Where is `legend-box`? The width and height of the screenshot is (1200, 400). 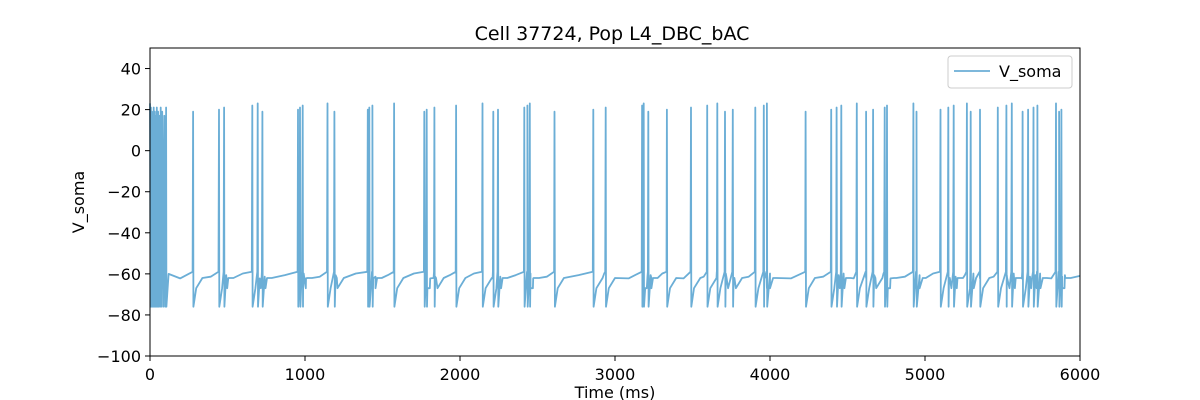 legend-box is located at coordinates (1010, 72).